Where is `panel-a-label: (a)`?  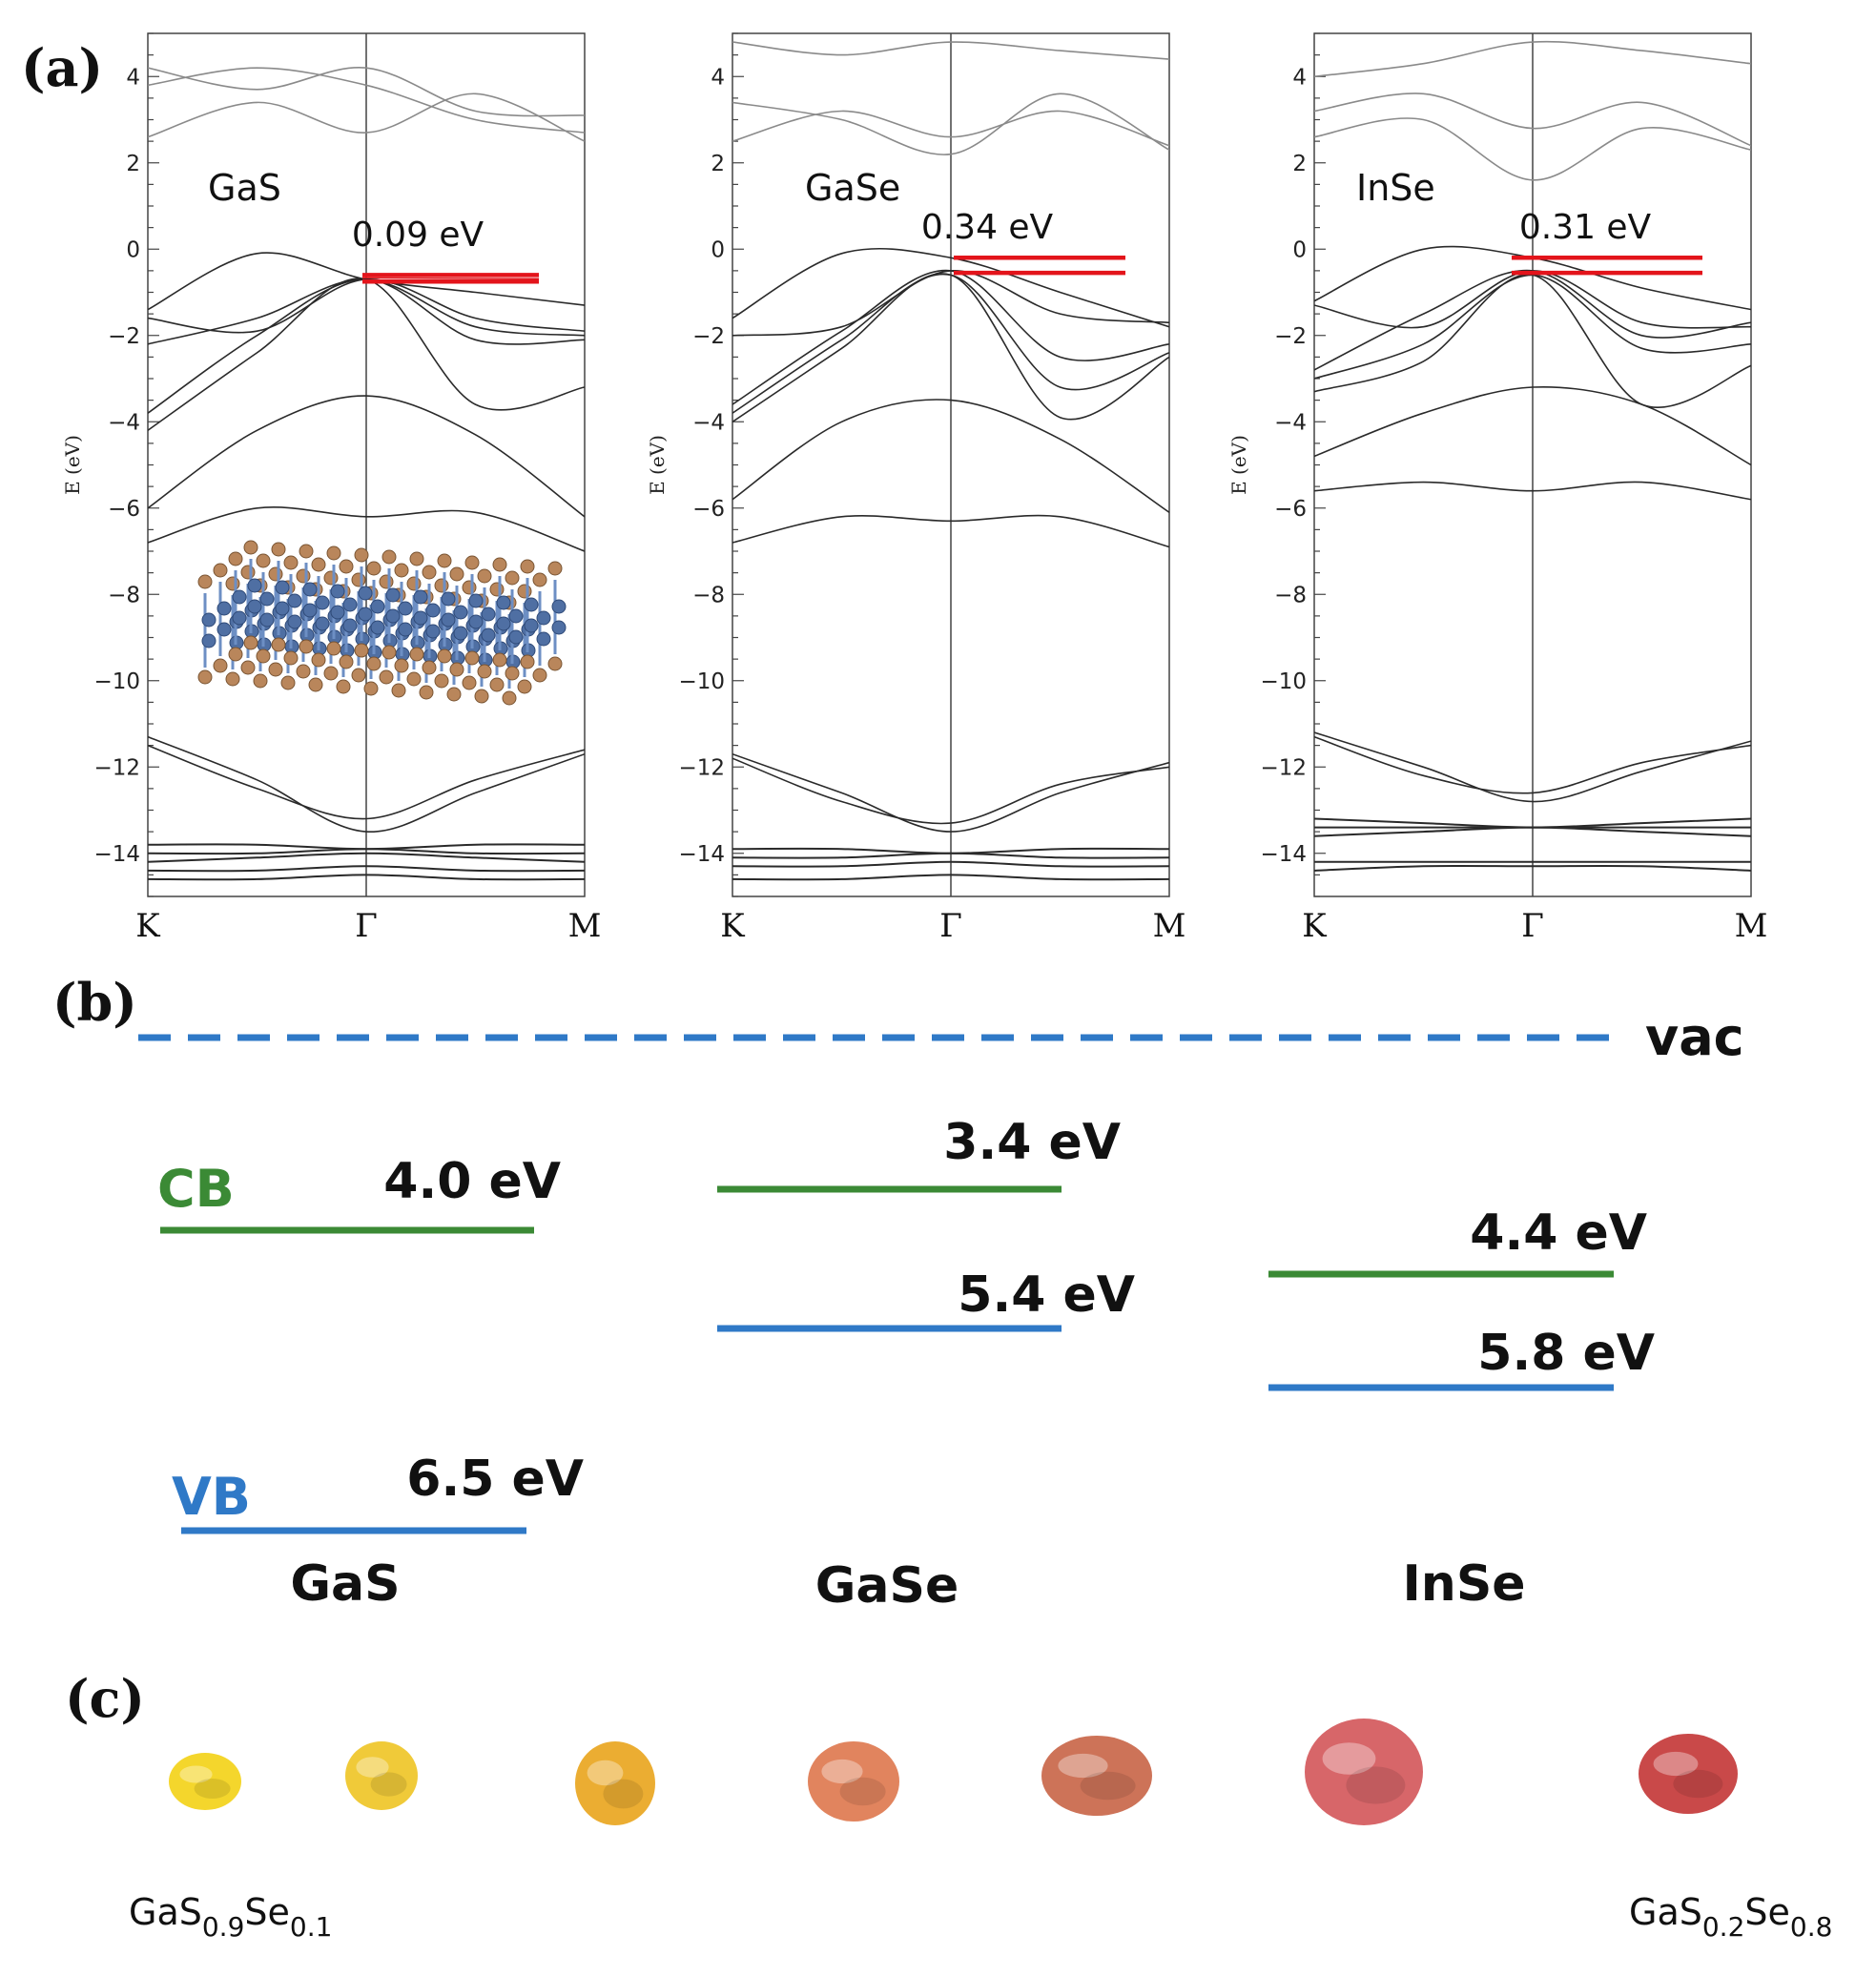 panel-a-label: (a) is located at coordinates (62, 67).